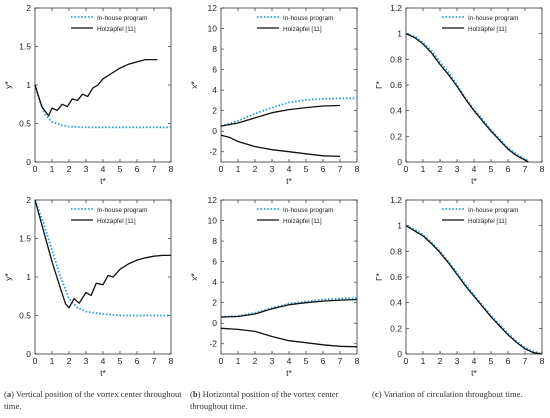 This screenshot has width=550, height=418. Describe the element at coordinates (379, 276) in the screenshot. I see `y-axis-label: Γ*` at that location.